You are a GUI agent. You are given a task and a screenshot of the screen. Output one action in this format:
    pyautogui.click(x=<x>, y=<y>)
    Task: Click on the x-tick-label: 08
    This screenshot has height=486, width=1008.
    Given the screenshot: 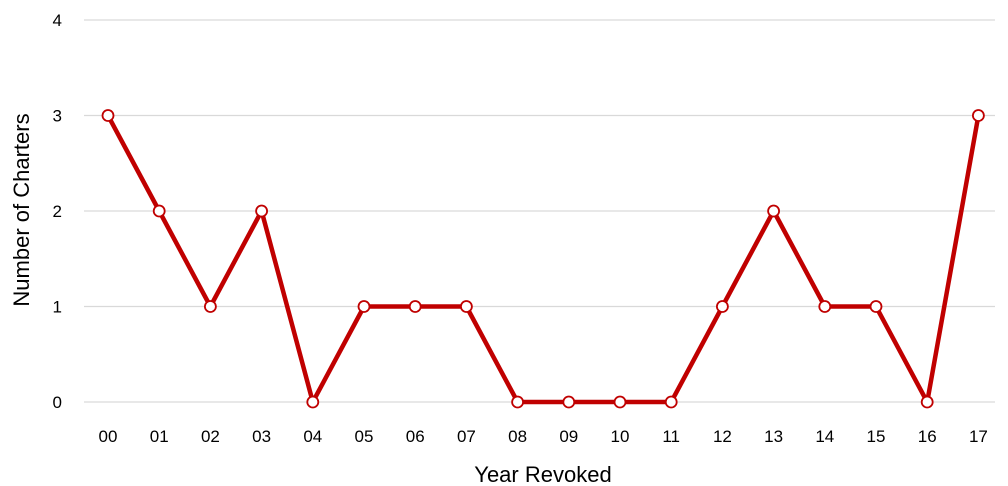 What is the action you would take?
    pyautogui.click(x=517, y=436)
    